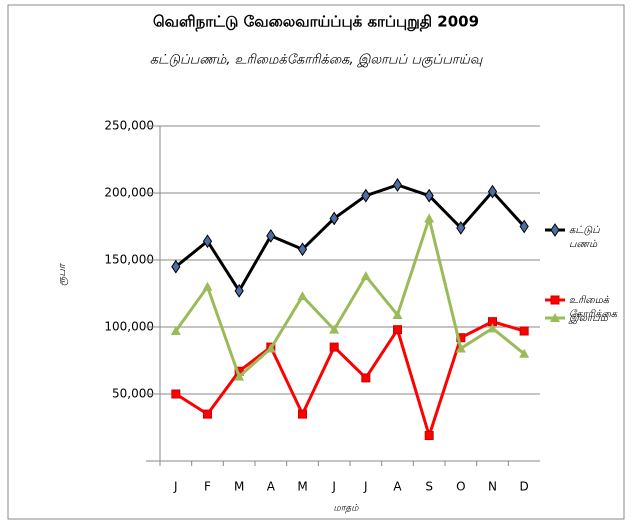 The image size is (632, 523). I want to click on x-tick-label: N, so click(492, 487).